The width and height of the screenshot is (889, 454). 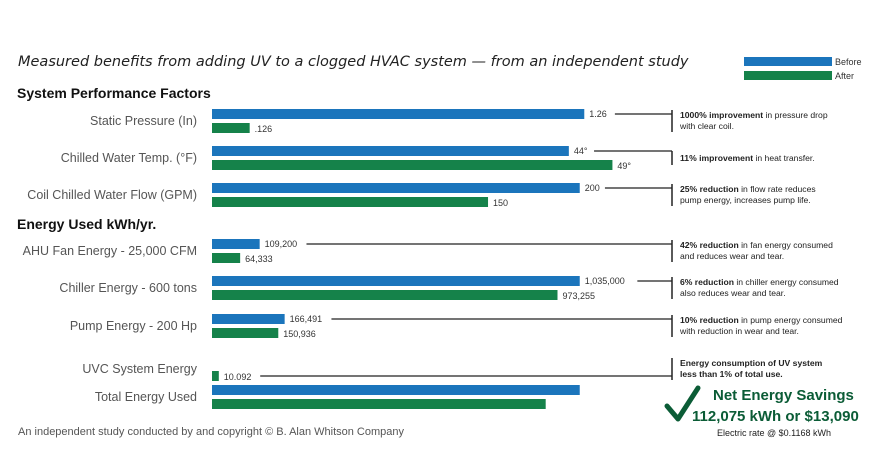 I want to click on bar-after-total-energy-used, so click(x=379, y=404).